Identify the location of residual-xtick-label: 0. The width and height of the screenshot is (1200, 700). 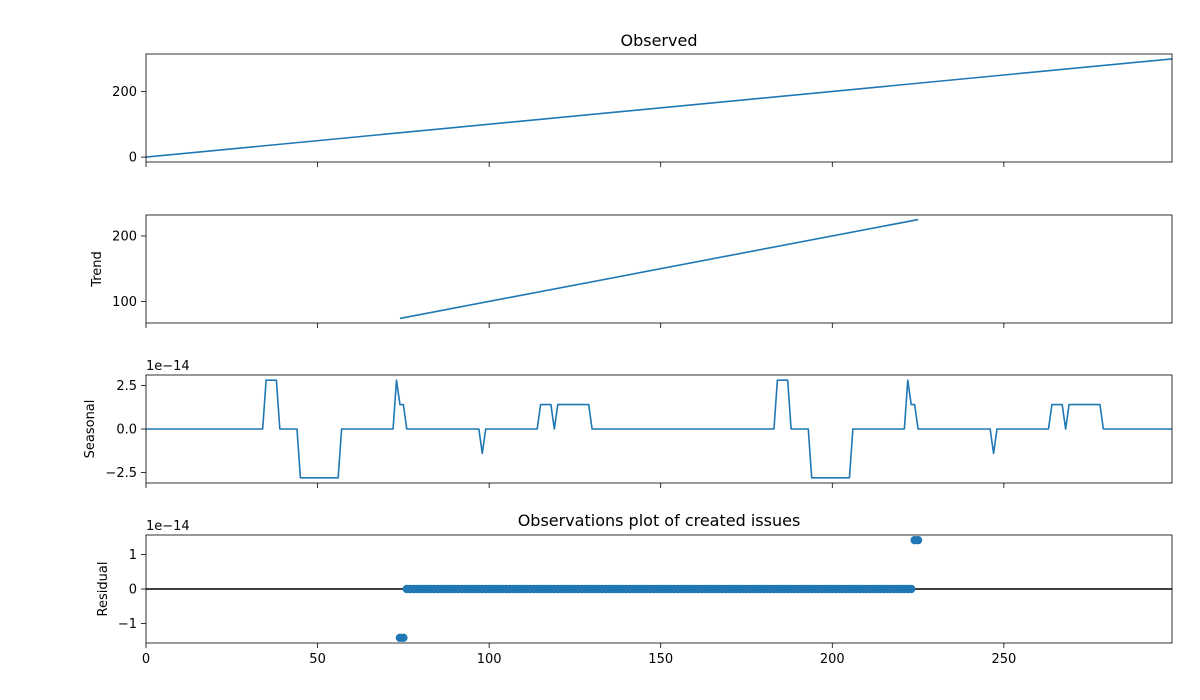
(146, 659).